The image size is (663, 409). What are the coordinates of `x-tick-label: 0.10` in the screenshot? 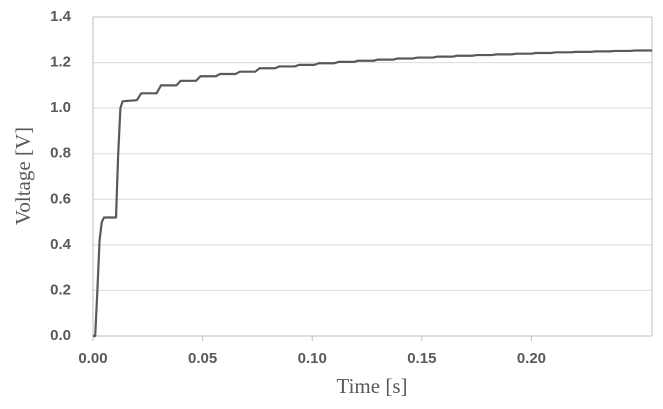 It's located at (312, 358).